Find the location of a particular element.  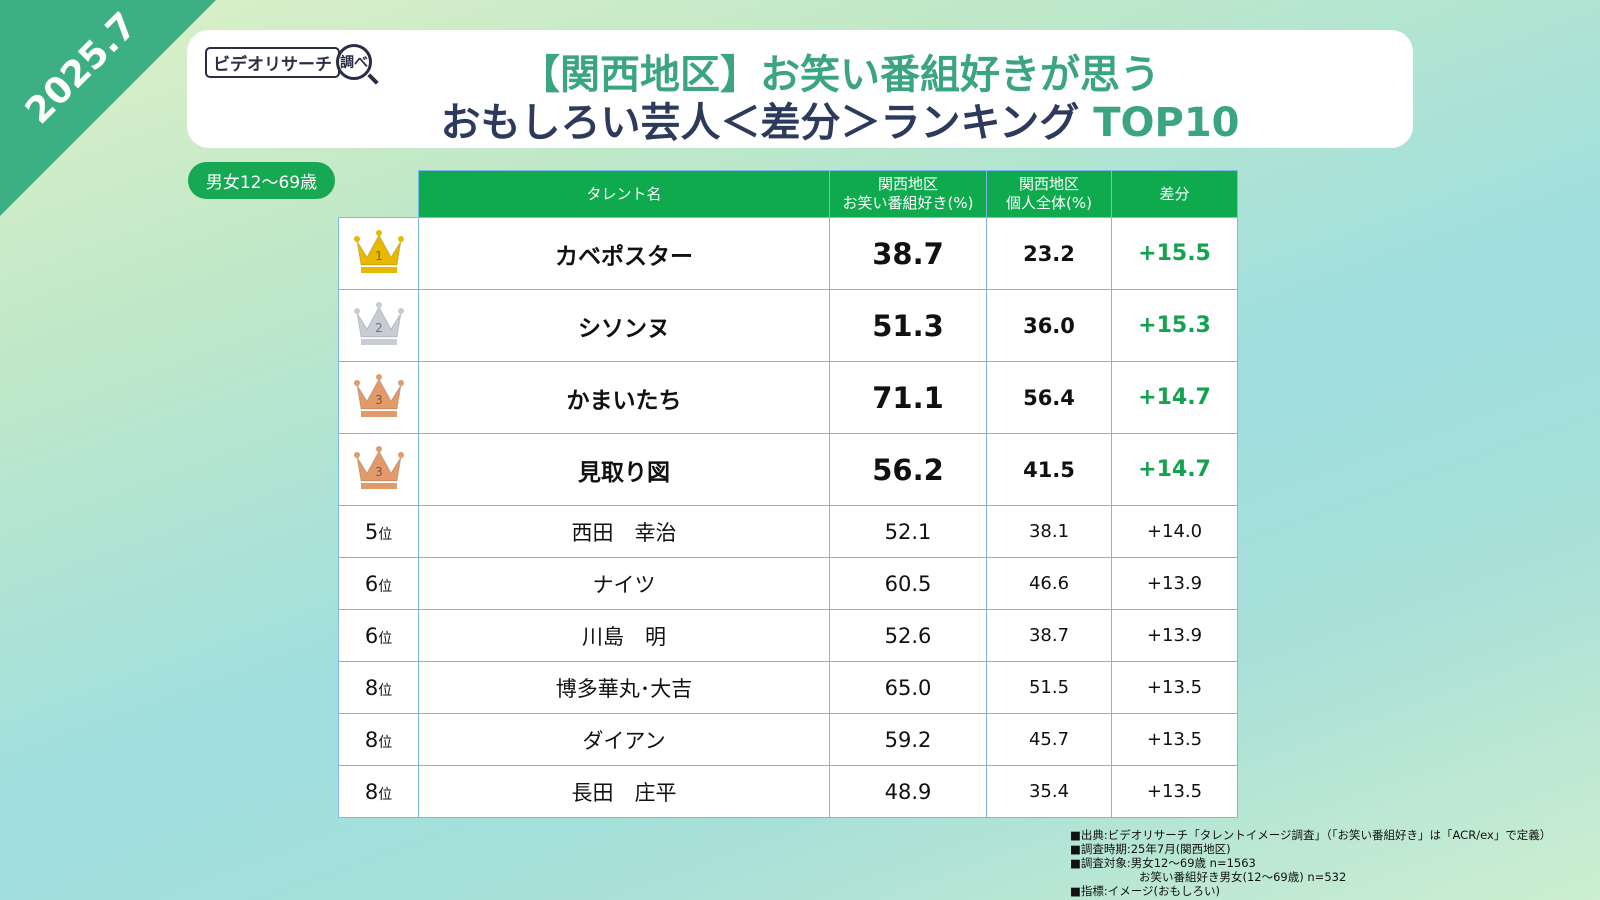

all-individuals-percent: 46.6 is located at coordinates (1049, 583).